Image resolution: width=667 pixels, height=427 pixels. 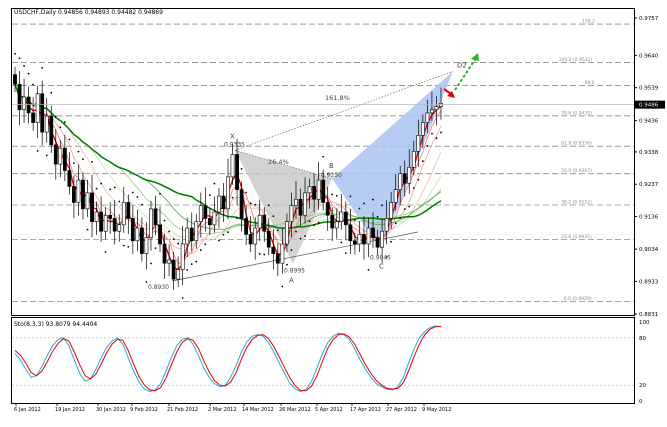 What do you see at coordinates (649, 106) in the screenshot?
I see `current-price-label: 0.9486` at bounding box center [649, 106].